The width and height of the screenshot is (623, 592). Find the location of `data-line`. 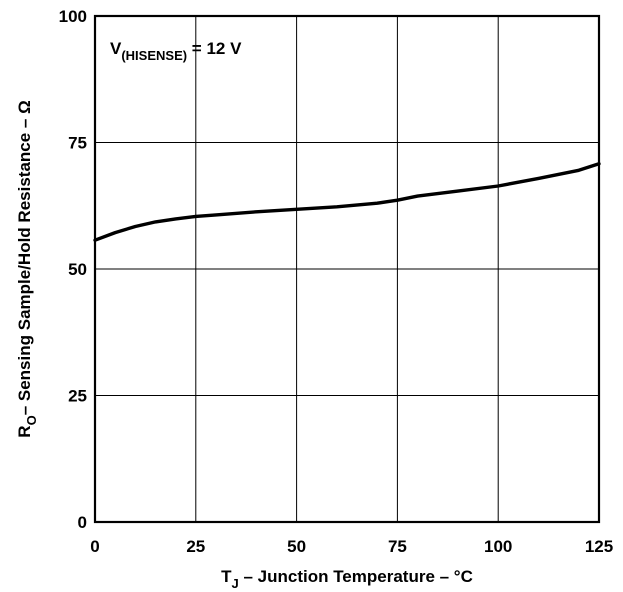

data-line is located at coordinates (347, 202).